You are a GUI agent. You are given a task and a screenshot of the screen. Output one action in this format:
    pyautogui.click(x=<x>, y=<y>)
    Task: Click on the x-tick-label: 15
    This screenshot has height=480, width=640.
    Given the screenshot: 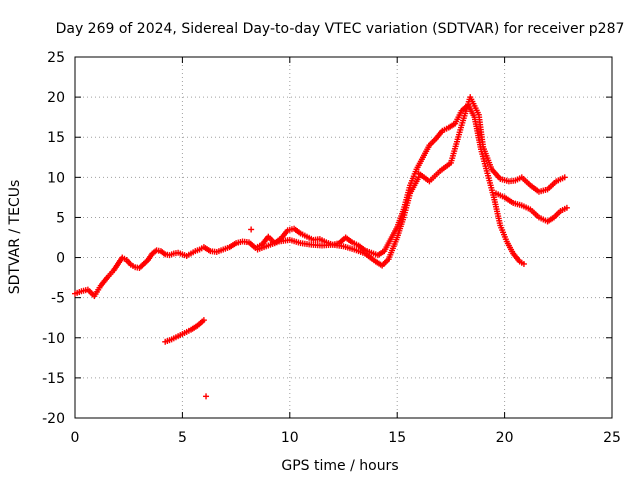 What is the action you would take?
    pyautogui.click(x=397, y=438)
    